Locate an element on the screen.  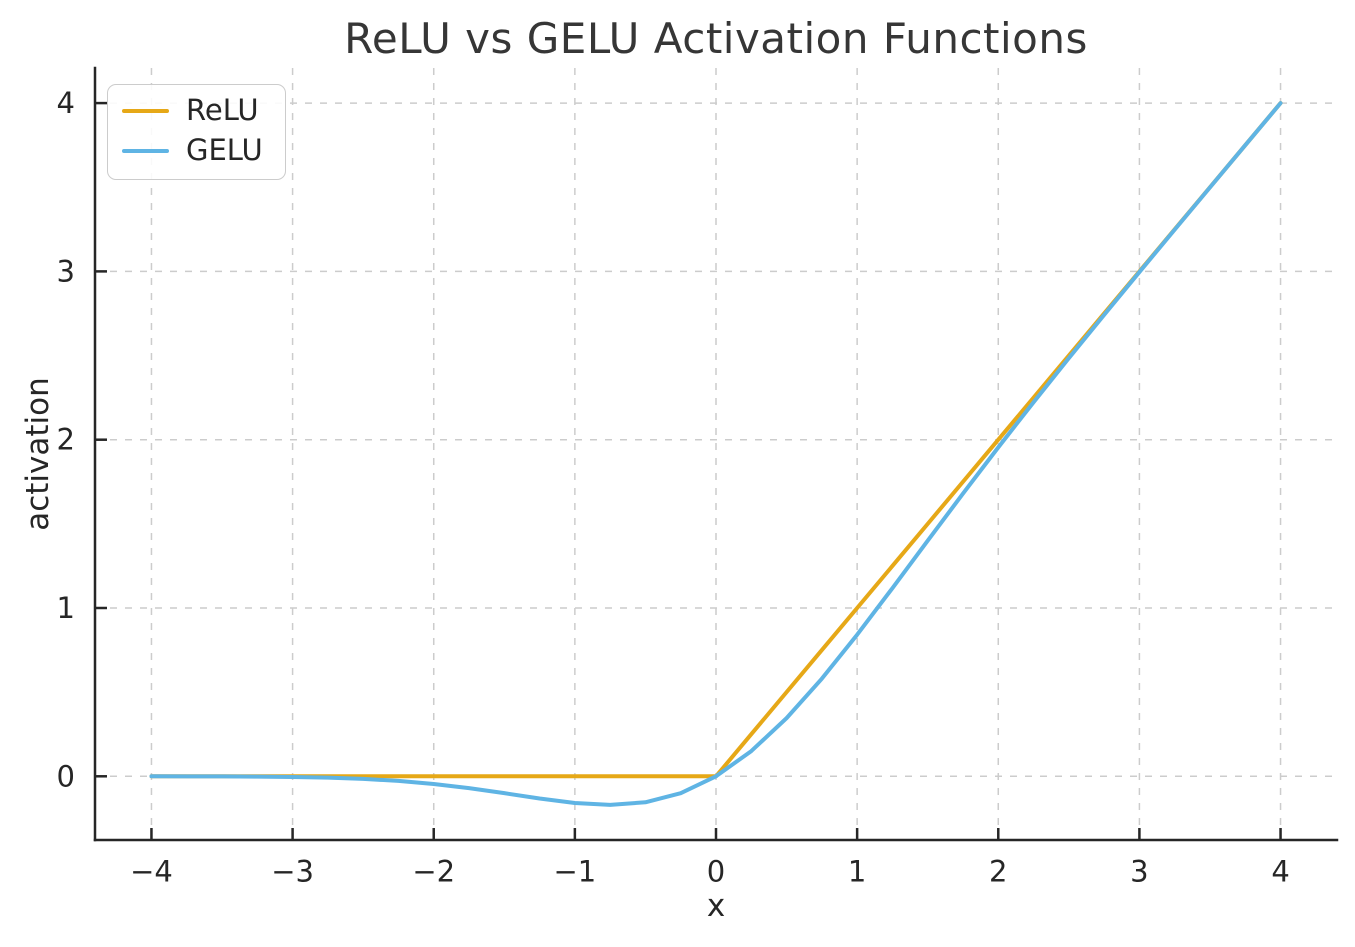
y-axis-label: activation is located at coordinates (38, 454).